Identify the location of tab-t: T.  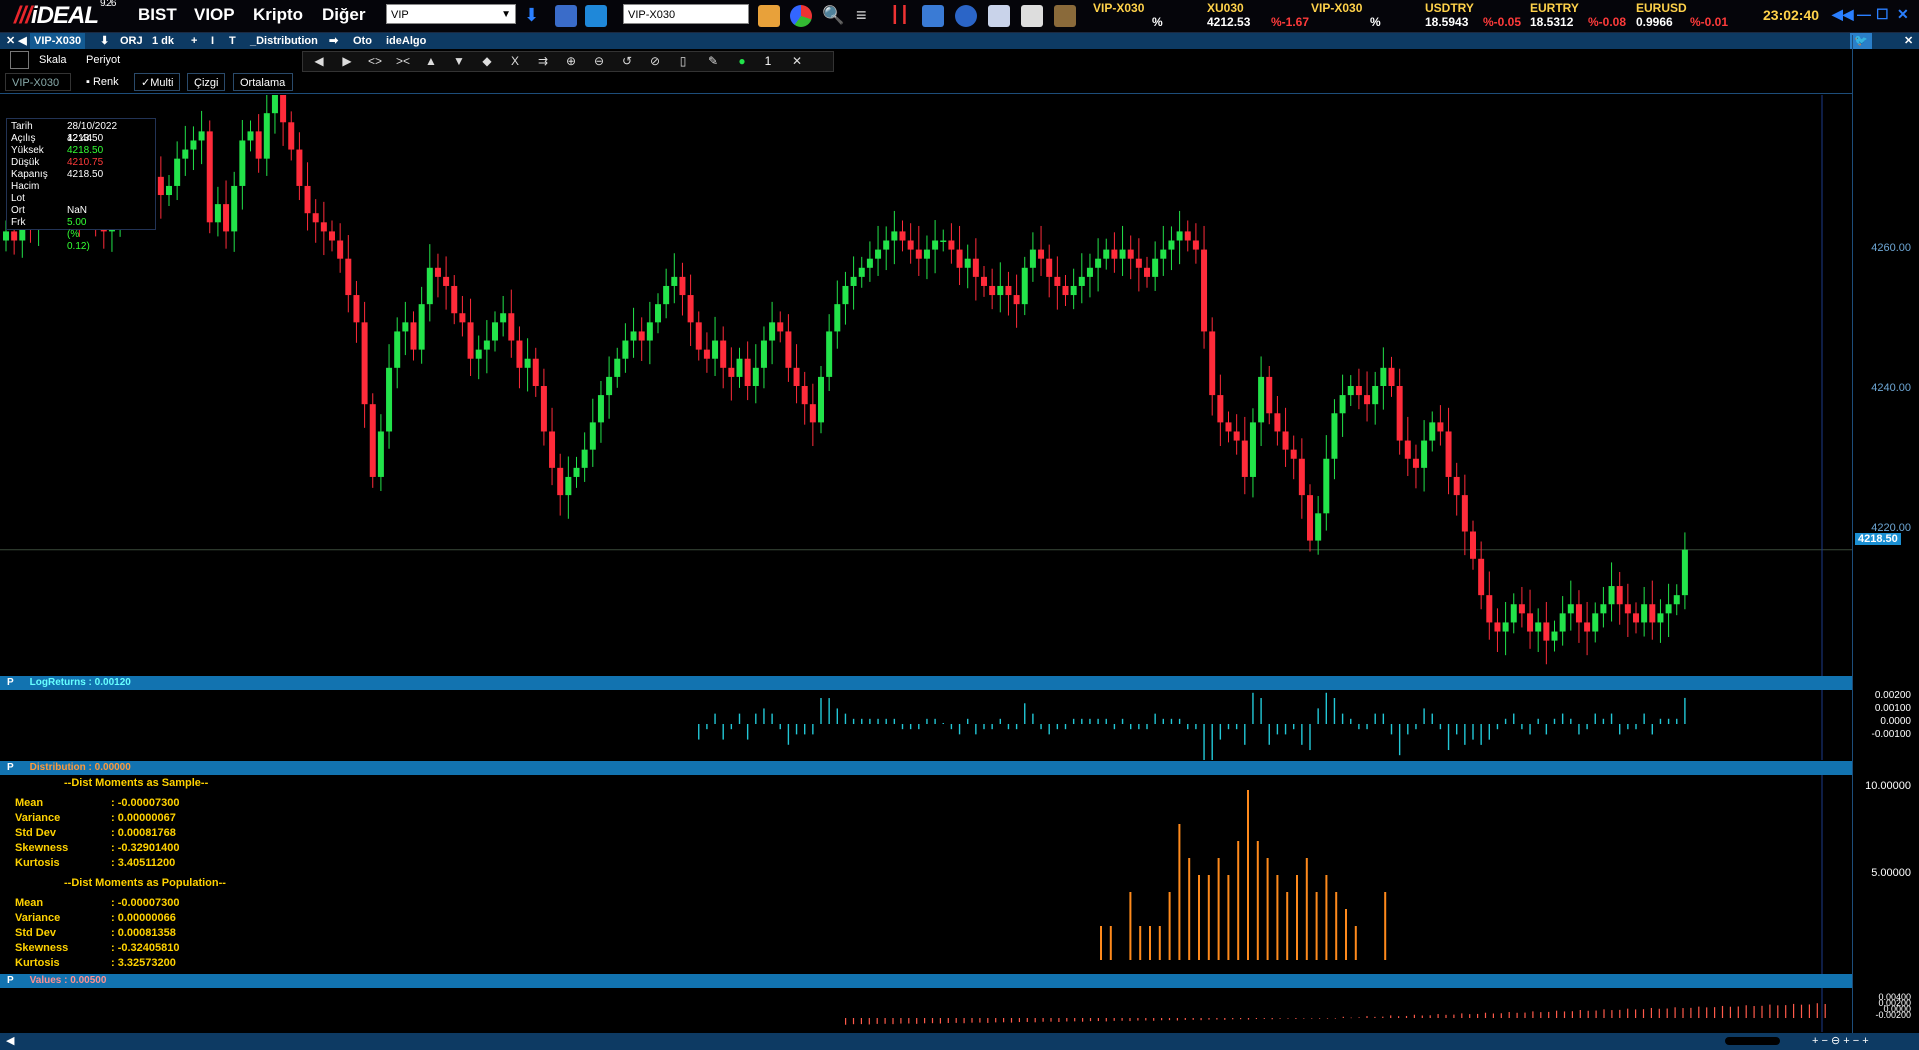
(232, 41).